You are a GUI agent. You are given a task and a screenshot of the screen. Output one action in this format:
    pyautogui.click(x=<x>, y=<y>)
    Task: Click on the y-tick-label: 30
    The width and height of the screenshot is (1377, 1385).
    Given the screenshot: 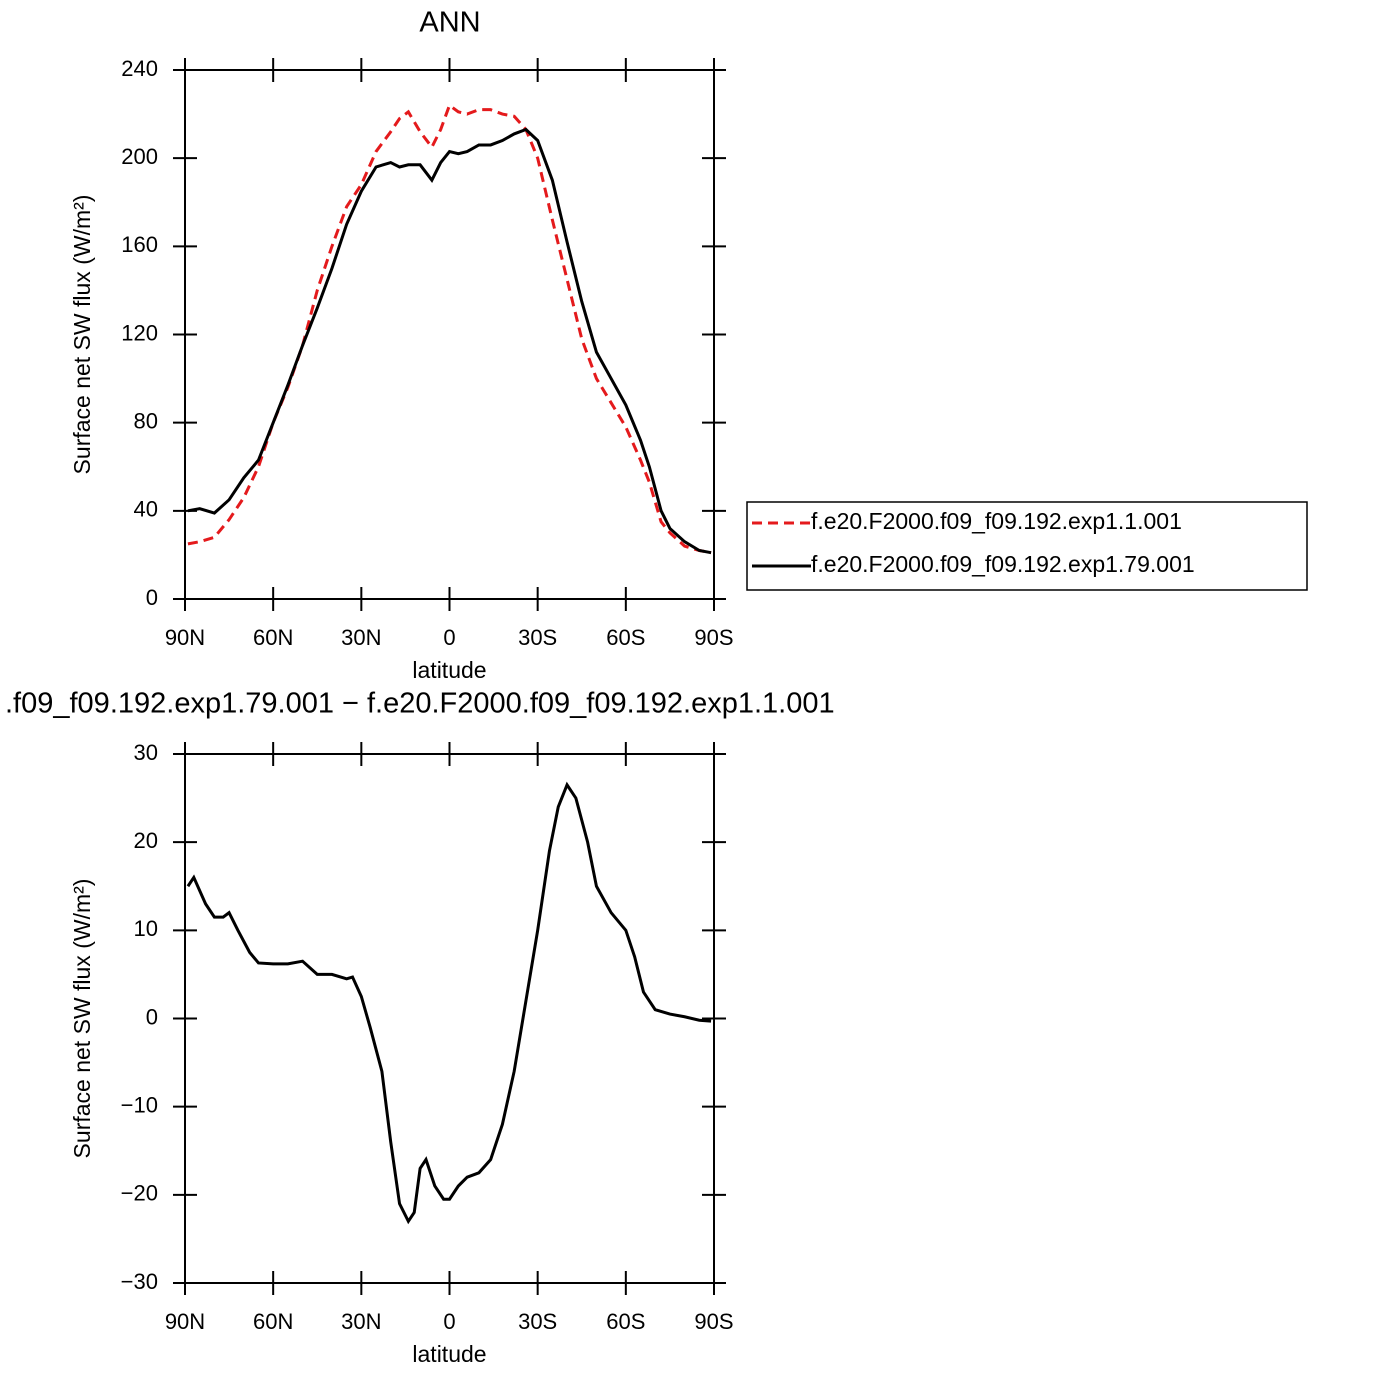 What is the action you would take?
    pyautogui.click(x=146, y=752)
    